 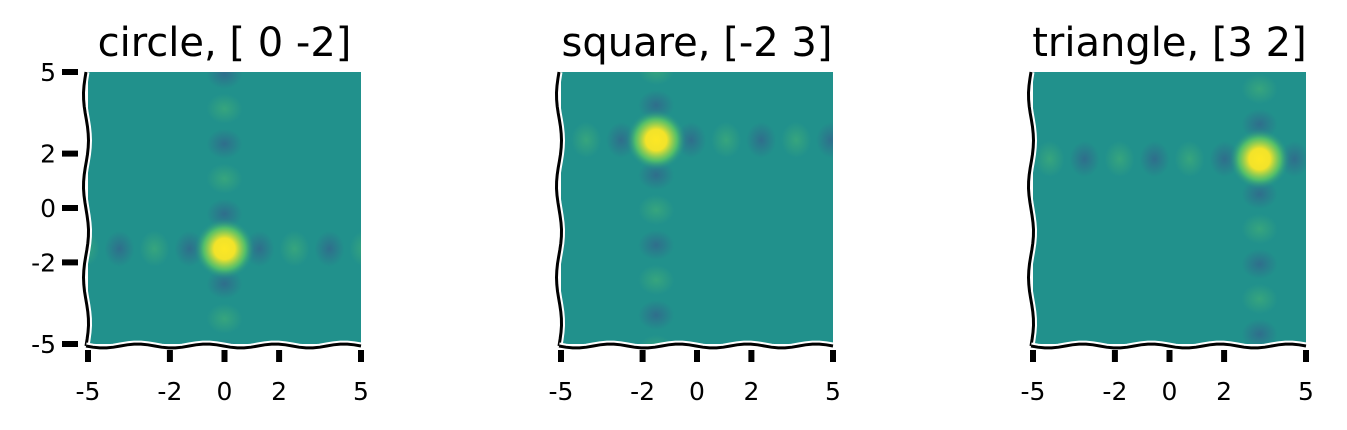 I want to click on chart-title: circle, [ 0 -2], so click(x=225, y=43).